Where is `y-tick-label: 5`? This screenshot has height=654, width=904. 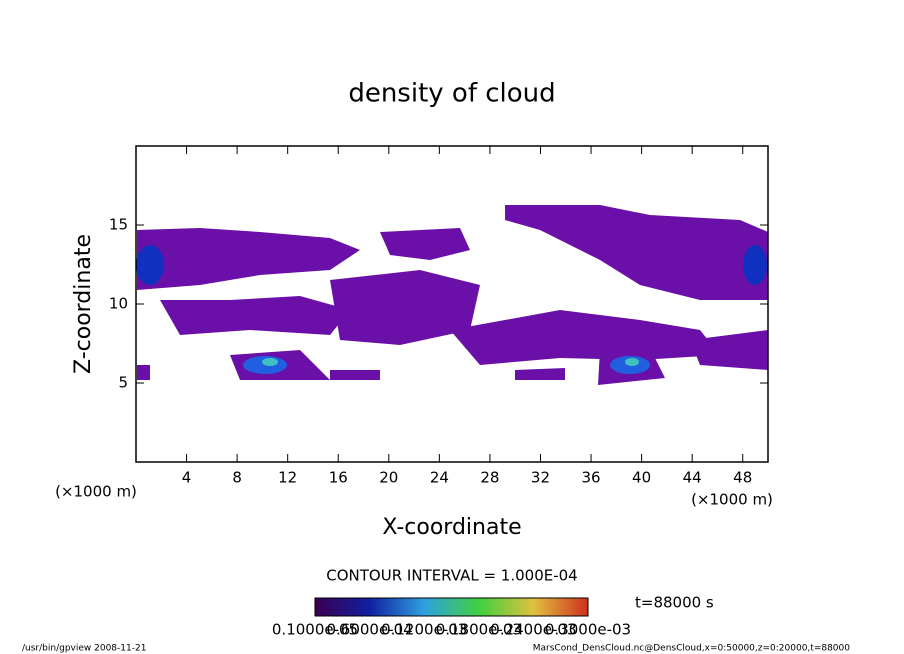
y-tick-label: 5 is located at coordinates (123, 383).